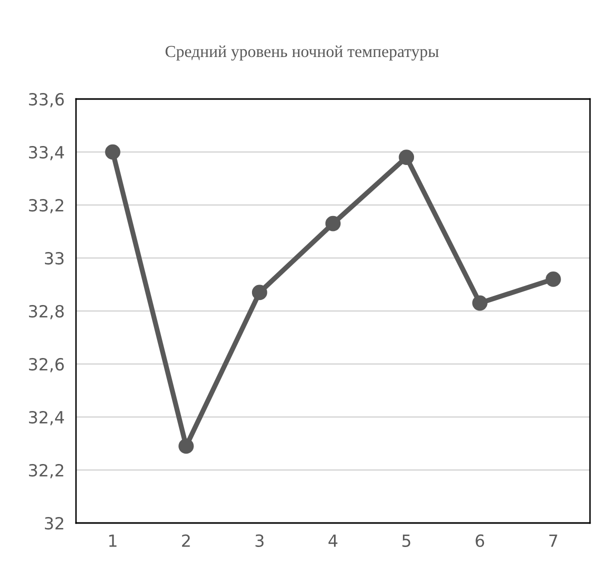 The height and width of the screenshot is (569, 604). What do you see at coordinates (260, 541) in the screenshot?
I see `x-tick-label: 3` at bounding box center [260, 541].